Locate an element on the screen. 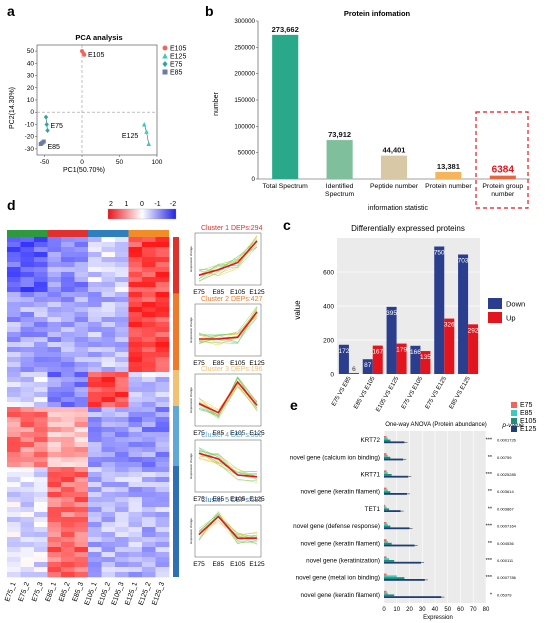 The width and height of the screenshot is (550, 623). anova-xtick-label: 20 is located at coordinates (409, 610).